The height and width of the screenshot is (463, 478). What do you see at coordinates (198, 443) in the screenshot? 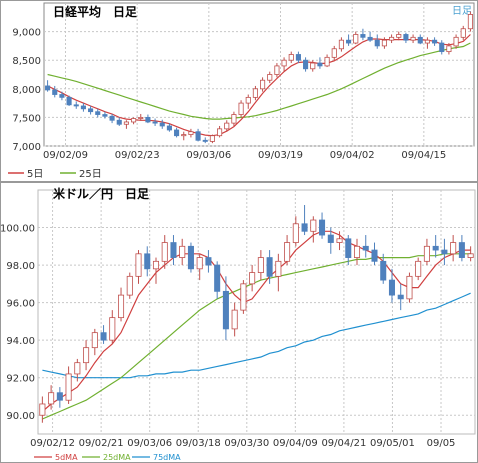
I see `bot-xtick-label: 09/03/18` at bounding box center [198, 443].